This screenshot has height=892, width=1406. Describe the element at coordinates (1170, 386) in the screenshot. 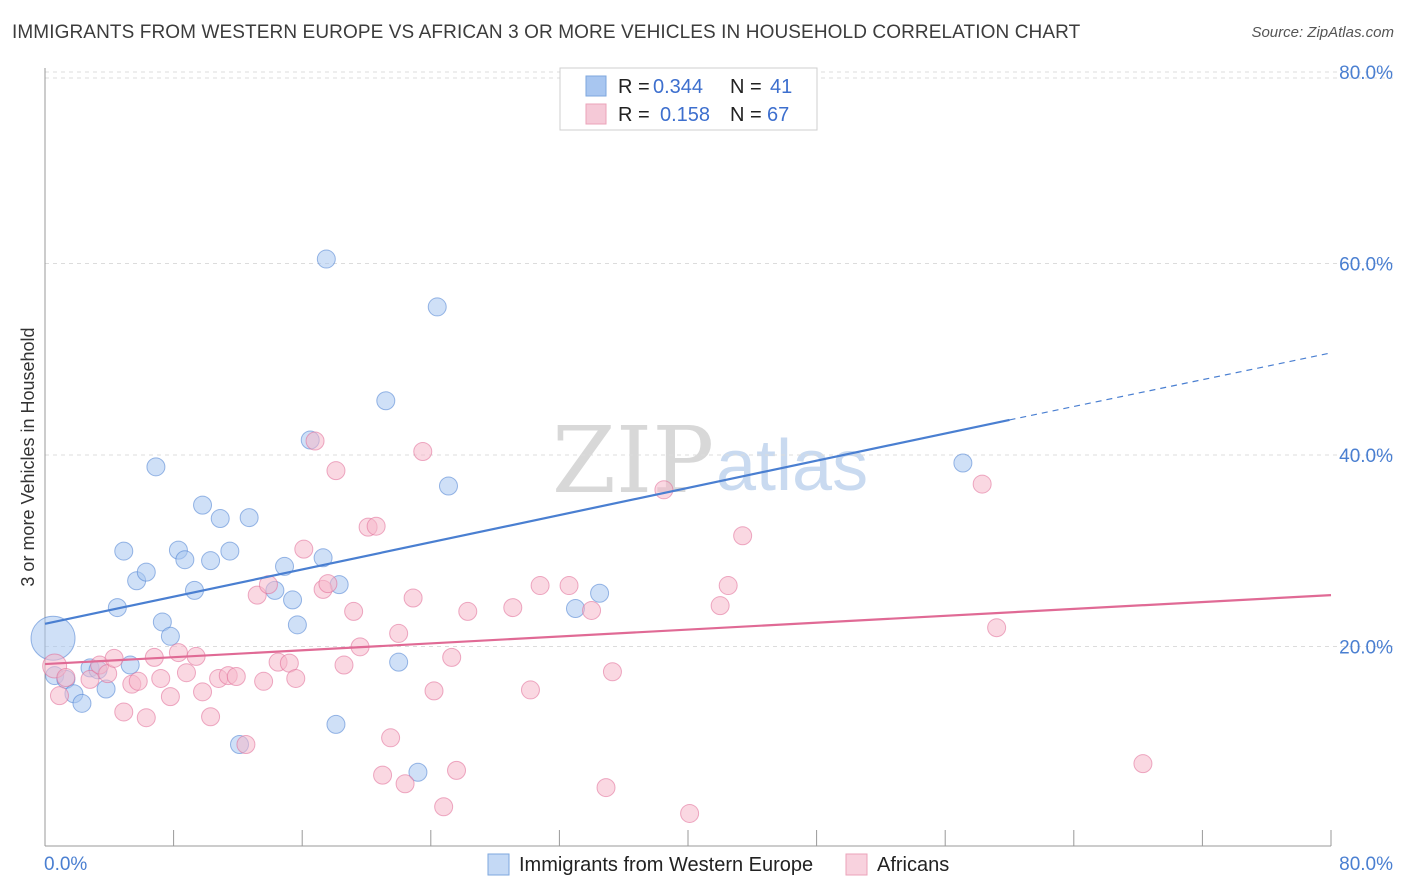

I see `trend-line-western-europe-extension` at that location.